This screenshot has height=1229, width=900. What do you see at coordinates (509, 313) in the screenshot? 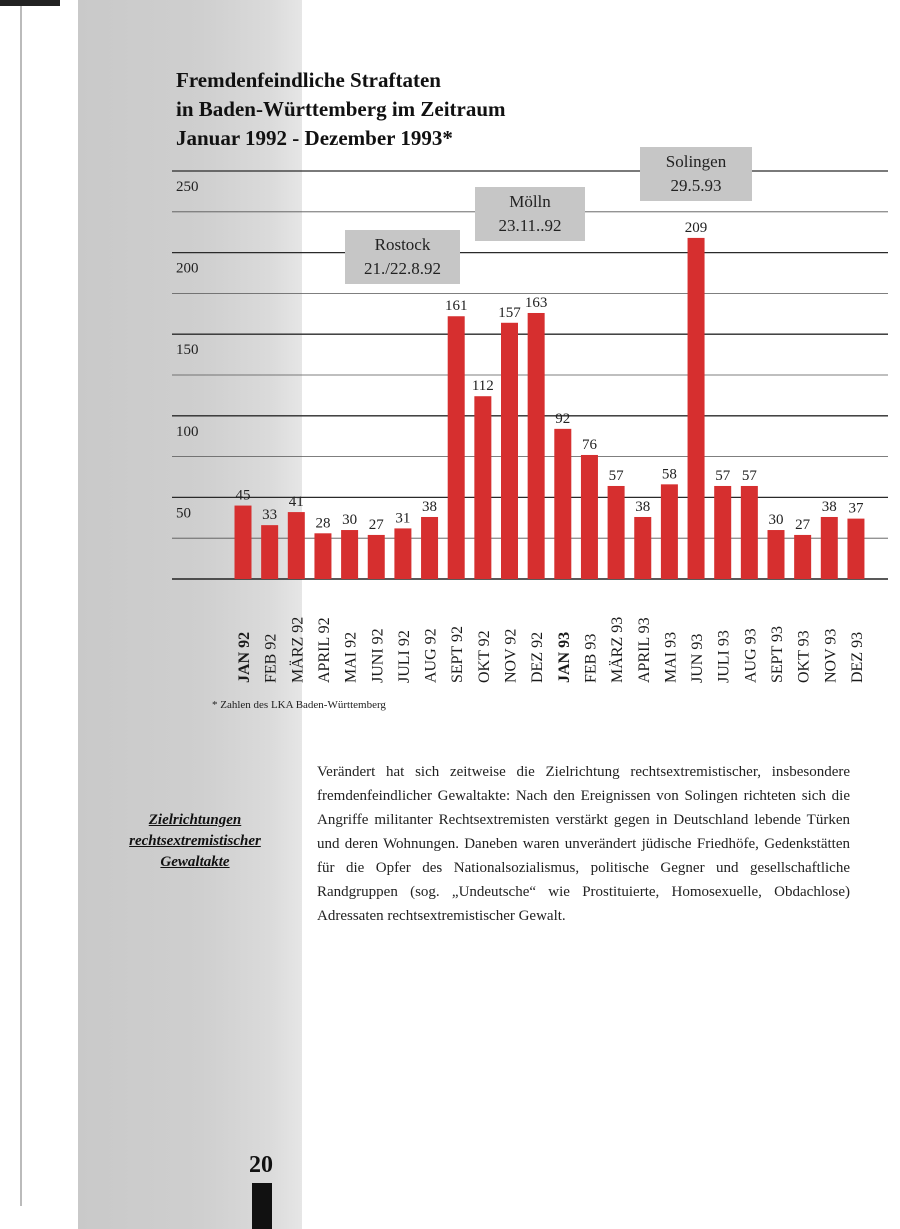
I see `bar-value-label: 157` at bounding box center [509, 313].